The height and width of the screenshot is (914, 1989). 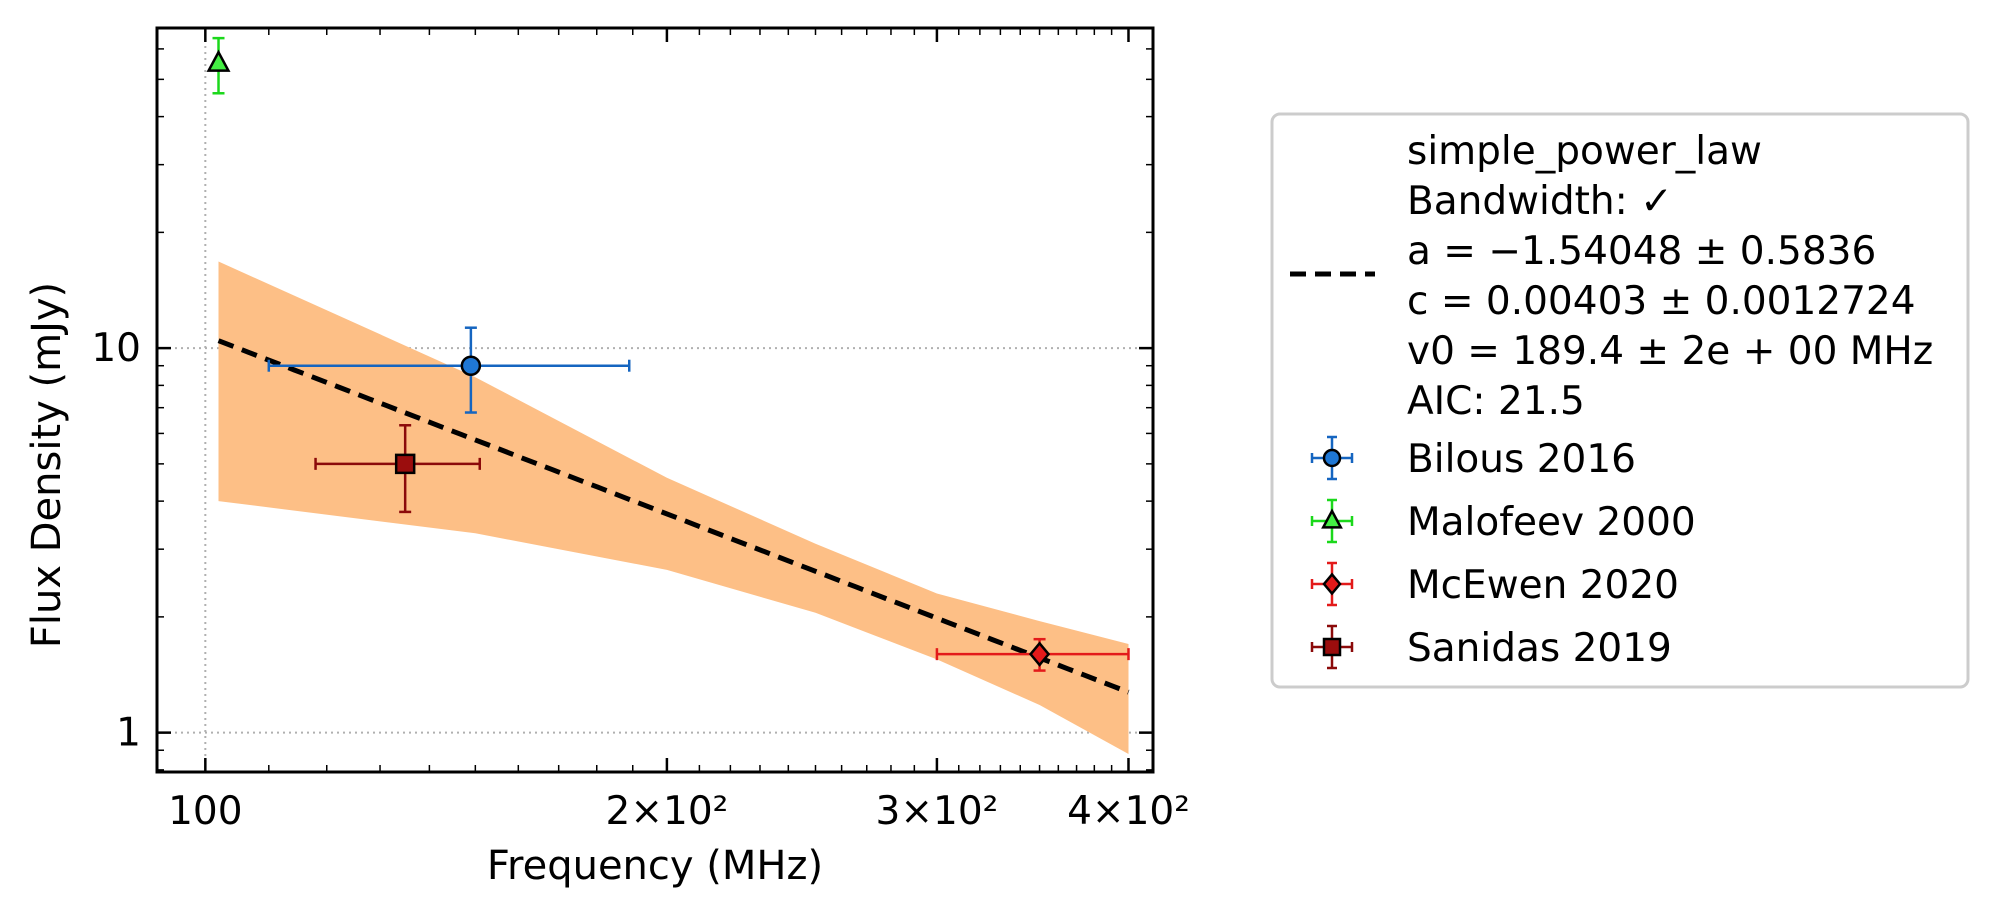 What do you see at coordinates (205, 811) in the screenshot?
I see `x-tick-label: 100` at bounding box center [205, 811].